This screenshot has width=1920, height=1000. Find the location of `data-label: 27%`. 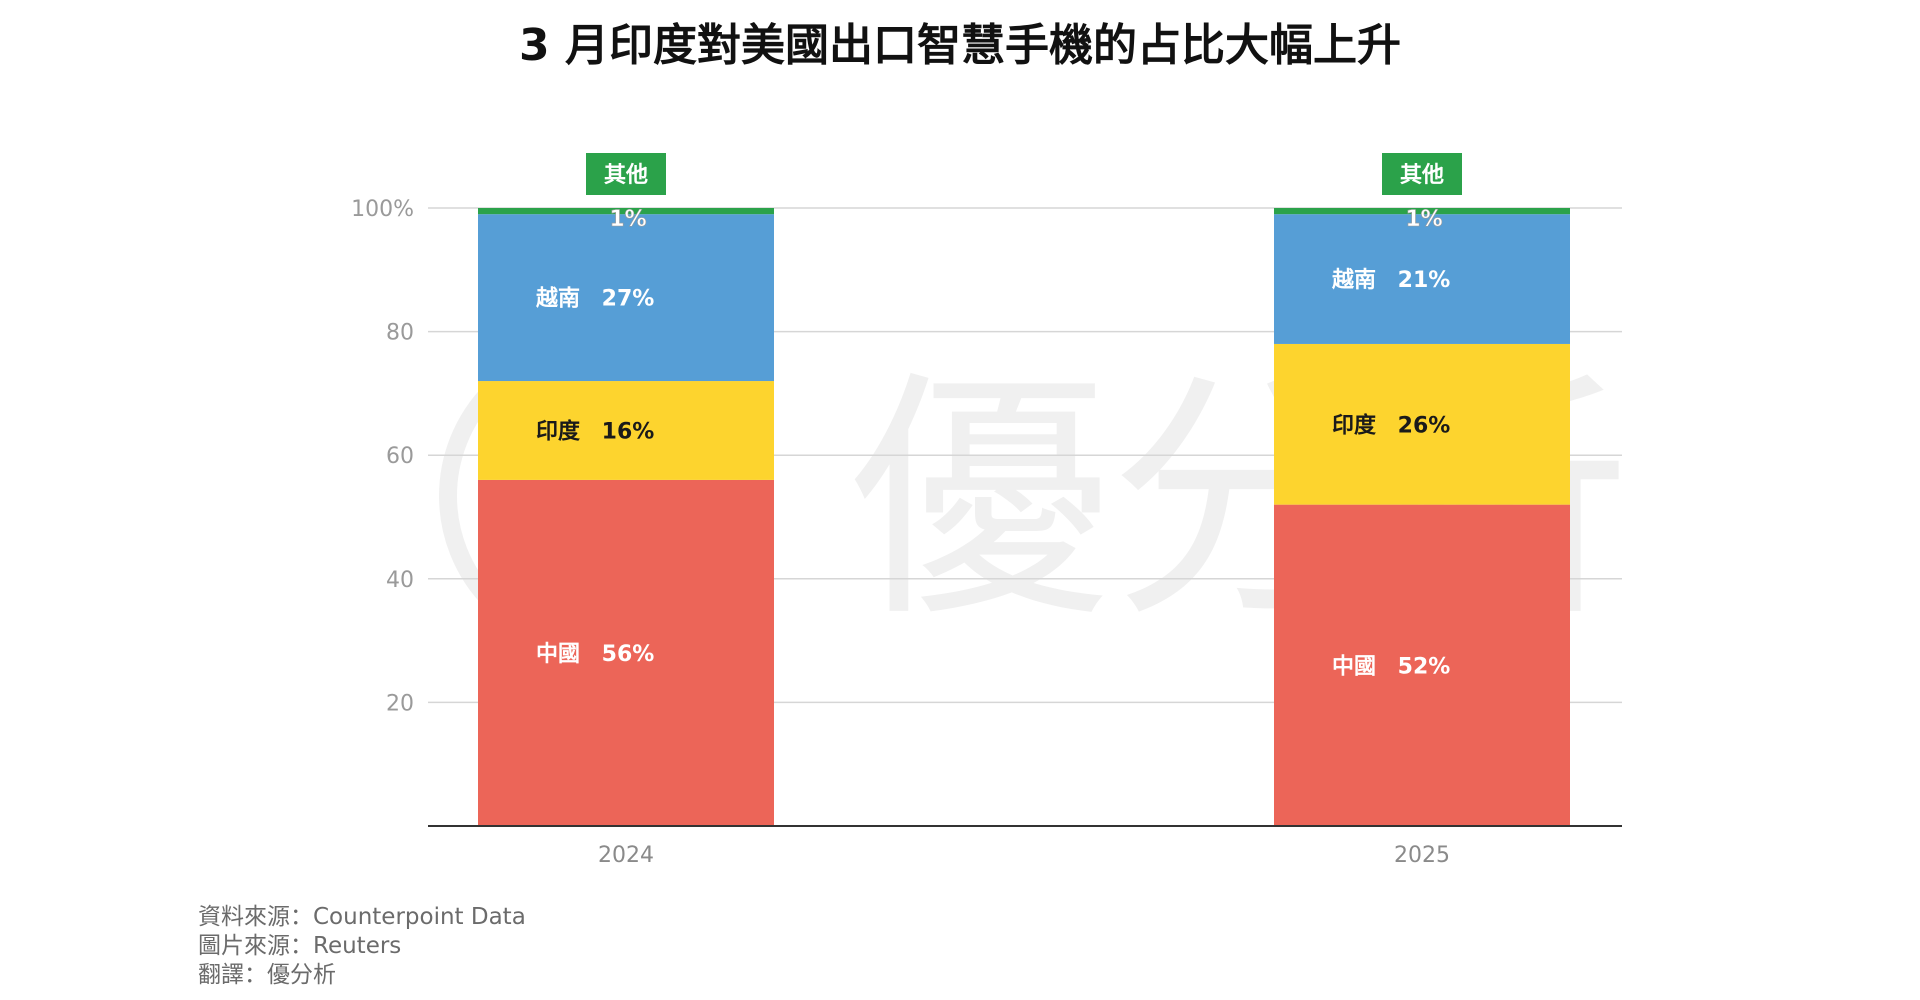

data-label: 27% is located at coordinates (628, 299).